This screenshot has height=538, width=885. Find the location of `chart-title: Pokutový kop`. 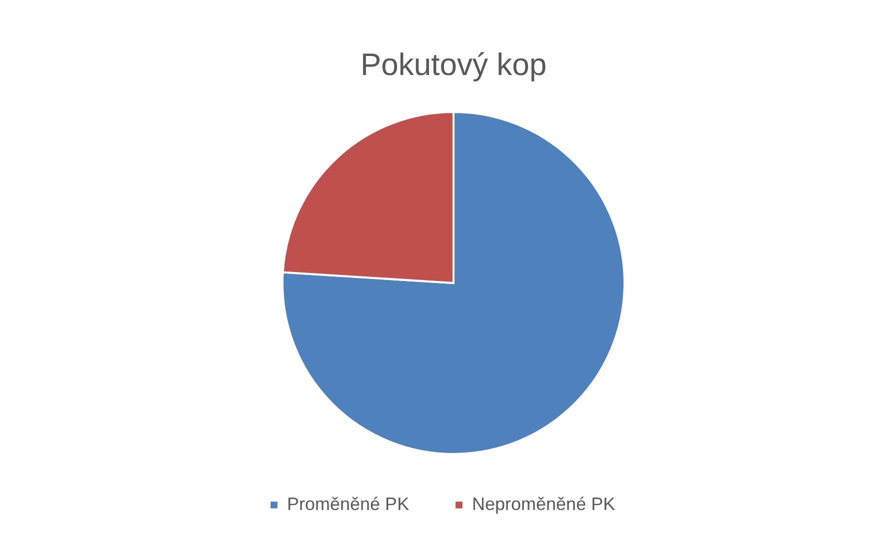

chart-title: Pokutový kop is located at coordinates (453, 64).